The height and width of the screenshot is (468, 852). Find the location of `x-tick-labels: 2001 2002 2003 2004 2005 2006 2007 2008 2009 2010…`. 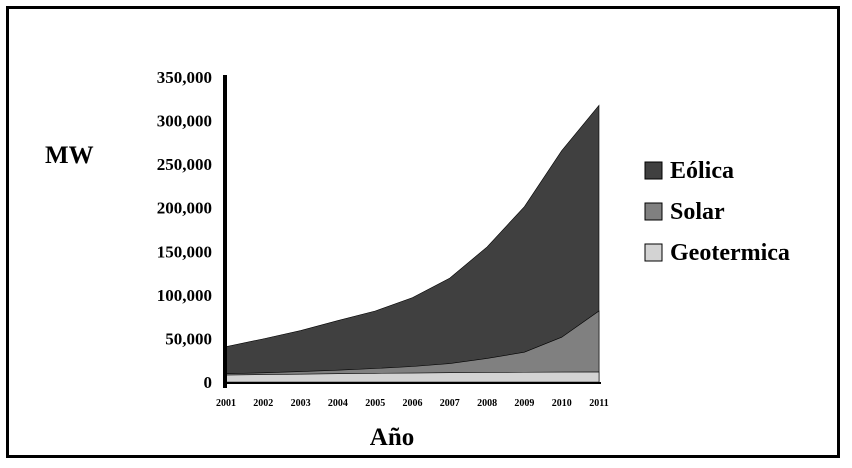

x-tick-labels: 2001 2002 2003 2004 2005 2006 2007 2008 2009 2010… is located at coordinates (412, 403).